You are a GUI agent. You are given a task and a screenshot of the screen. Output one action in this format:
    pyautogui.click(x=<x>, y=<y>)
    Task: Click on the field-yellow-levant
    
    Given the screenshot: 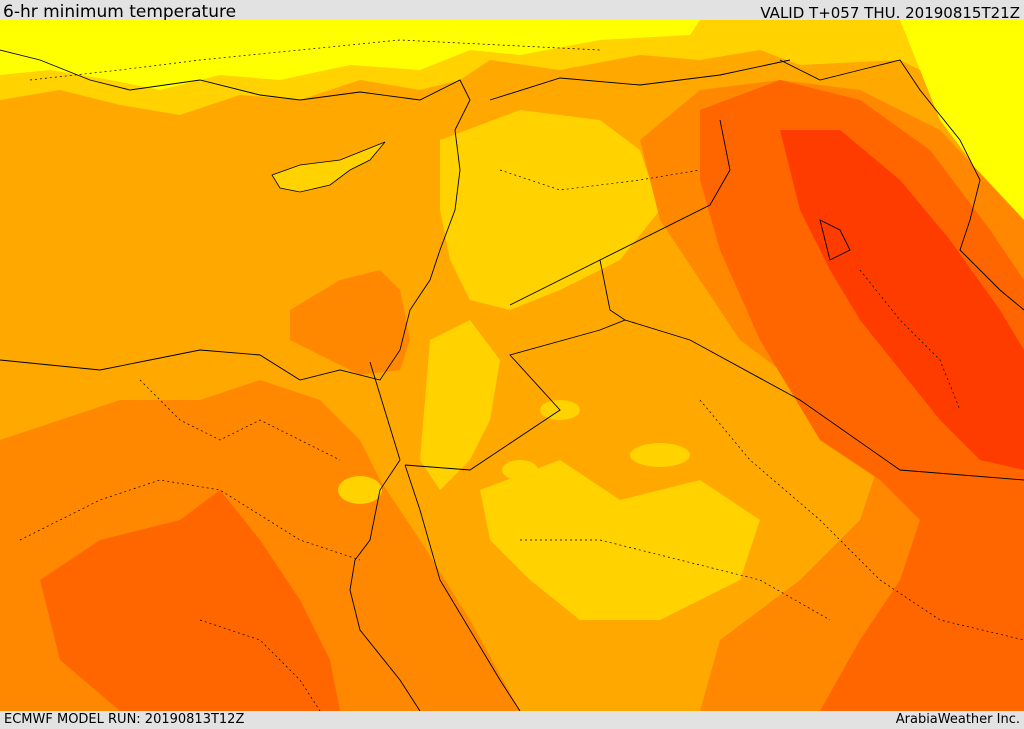 What is the action you would take?
    pyautogui.click(x=550, y=210)
    